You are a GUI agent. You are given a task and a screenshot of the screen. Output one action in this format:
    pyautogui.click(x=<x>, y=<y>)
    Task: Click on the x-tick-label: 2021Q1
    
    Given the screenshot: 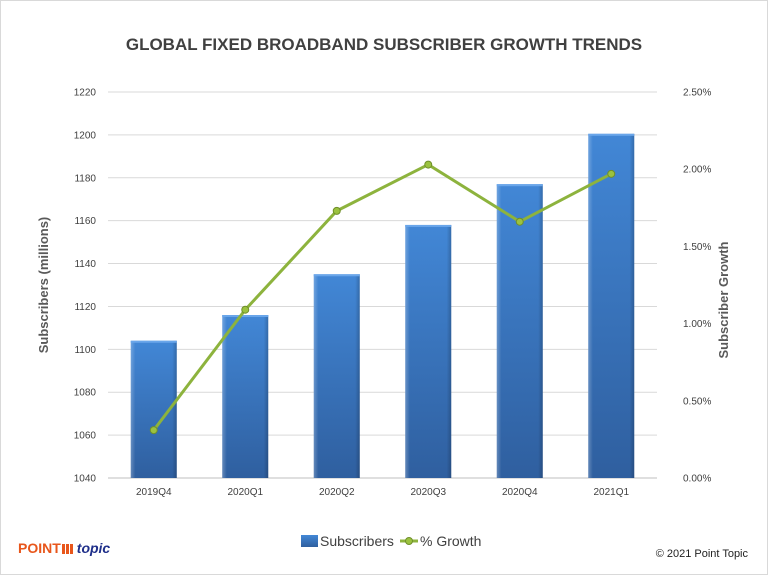 What is the action you would take?
    pyautogui.click(x=611, y=492)
    